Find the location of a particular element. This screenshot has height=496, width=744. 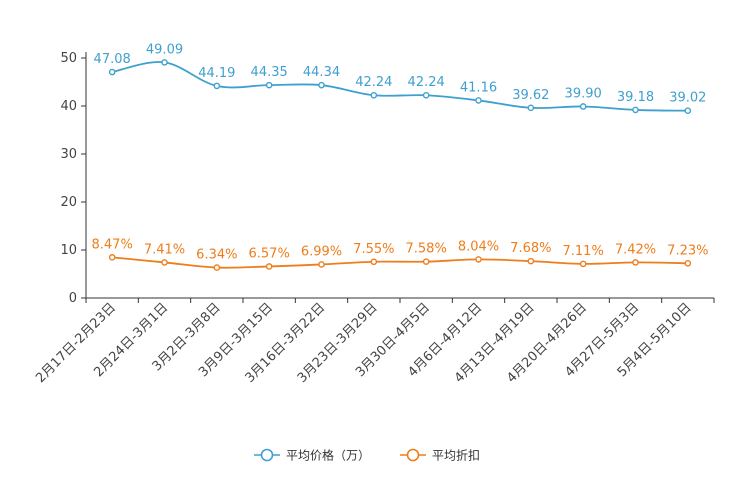

y-tick-label: 20 is located at coordinates (68, 202).